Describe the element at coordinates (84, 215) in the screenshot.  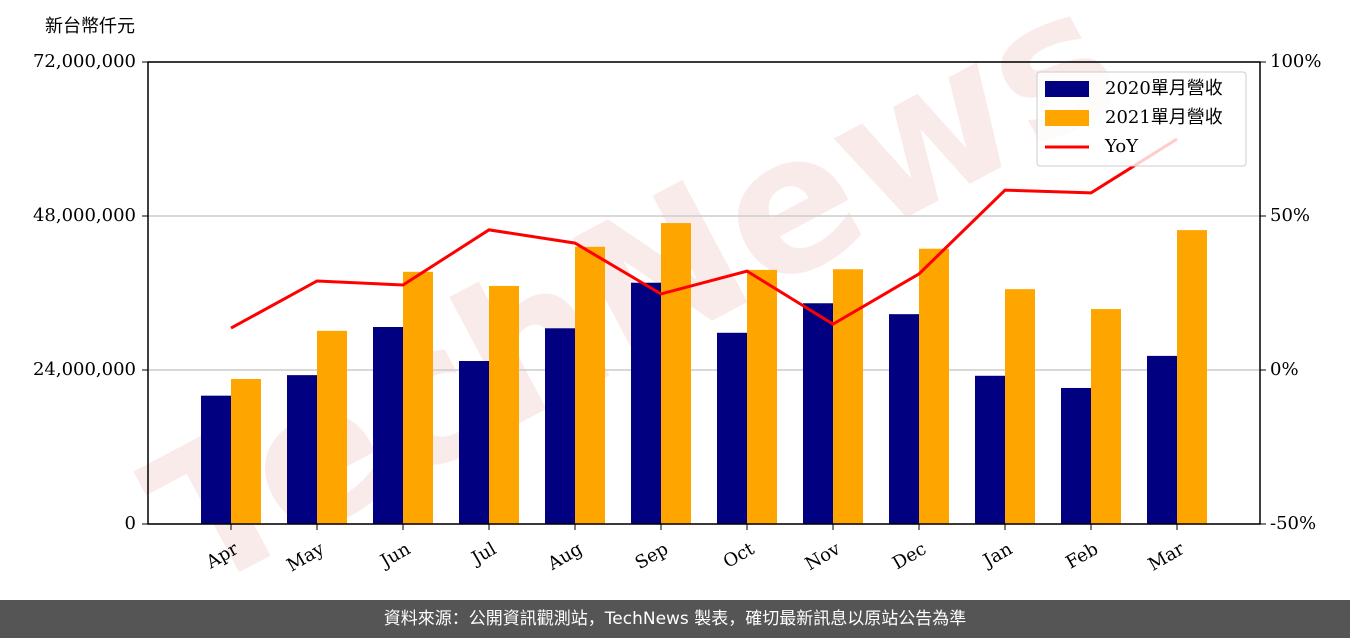
I see `y-tick-label: 48,000,000` at that location.